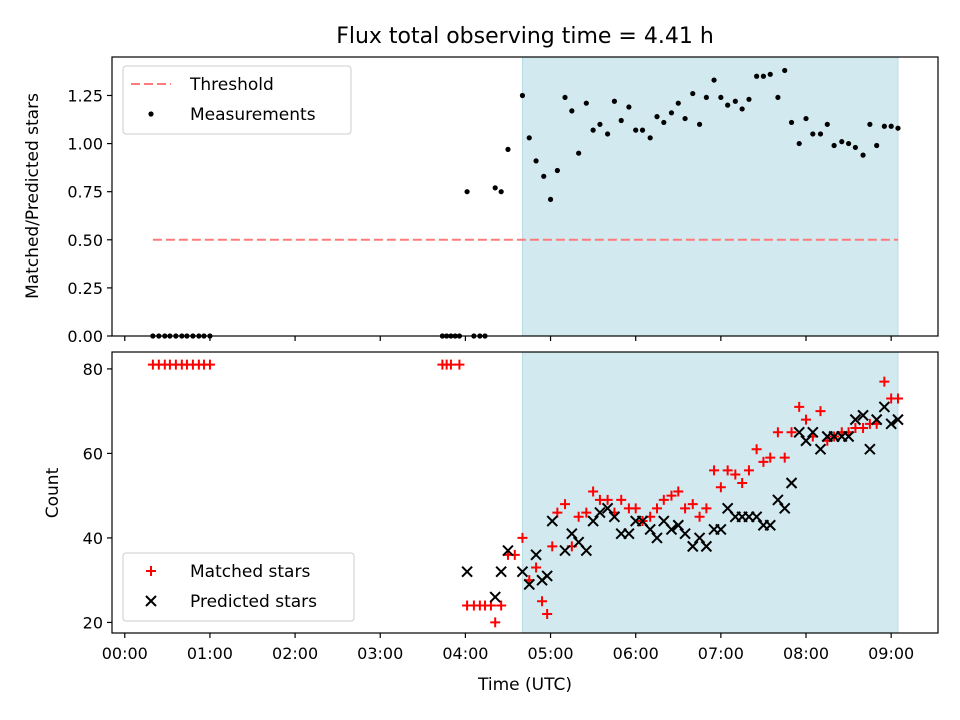 The width and height of the screenshot is (960, 720). What do you see at coordinates (721, 653) in the screenshot?
I see `x-tick-label: 07:00` at bounding box center [721, 653].